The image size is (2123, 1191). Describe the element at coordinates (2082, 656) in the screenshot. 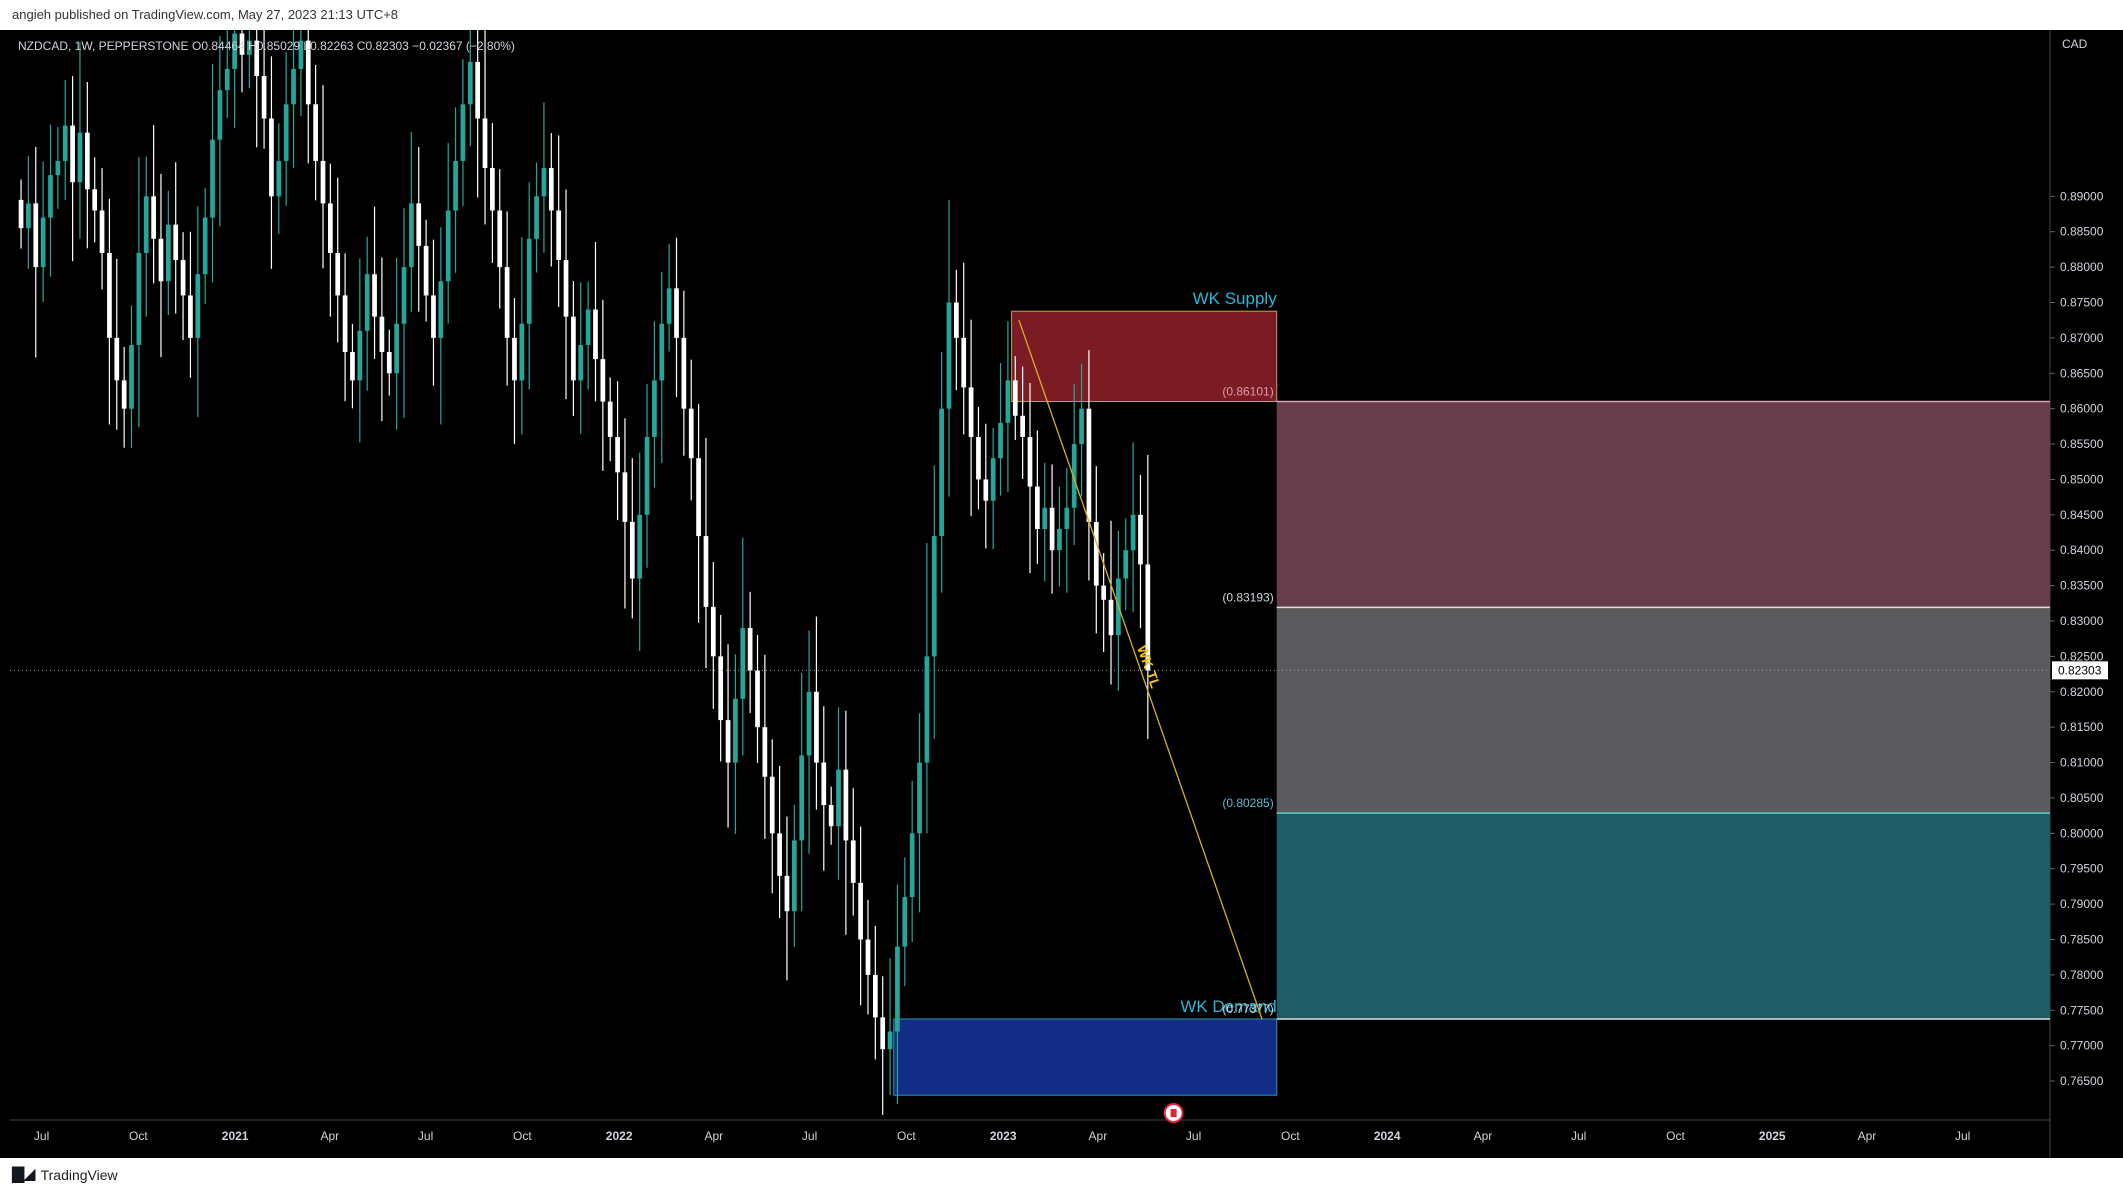

I see `price-tick-label: 0.82500` at that location.